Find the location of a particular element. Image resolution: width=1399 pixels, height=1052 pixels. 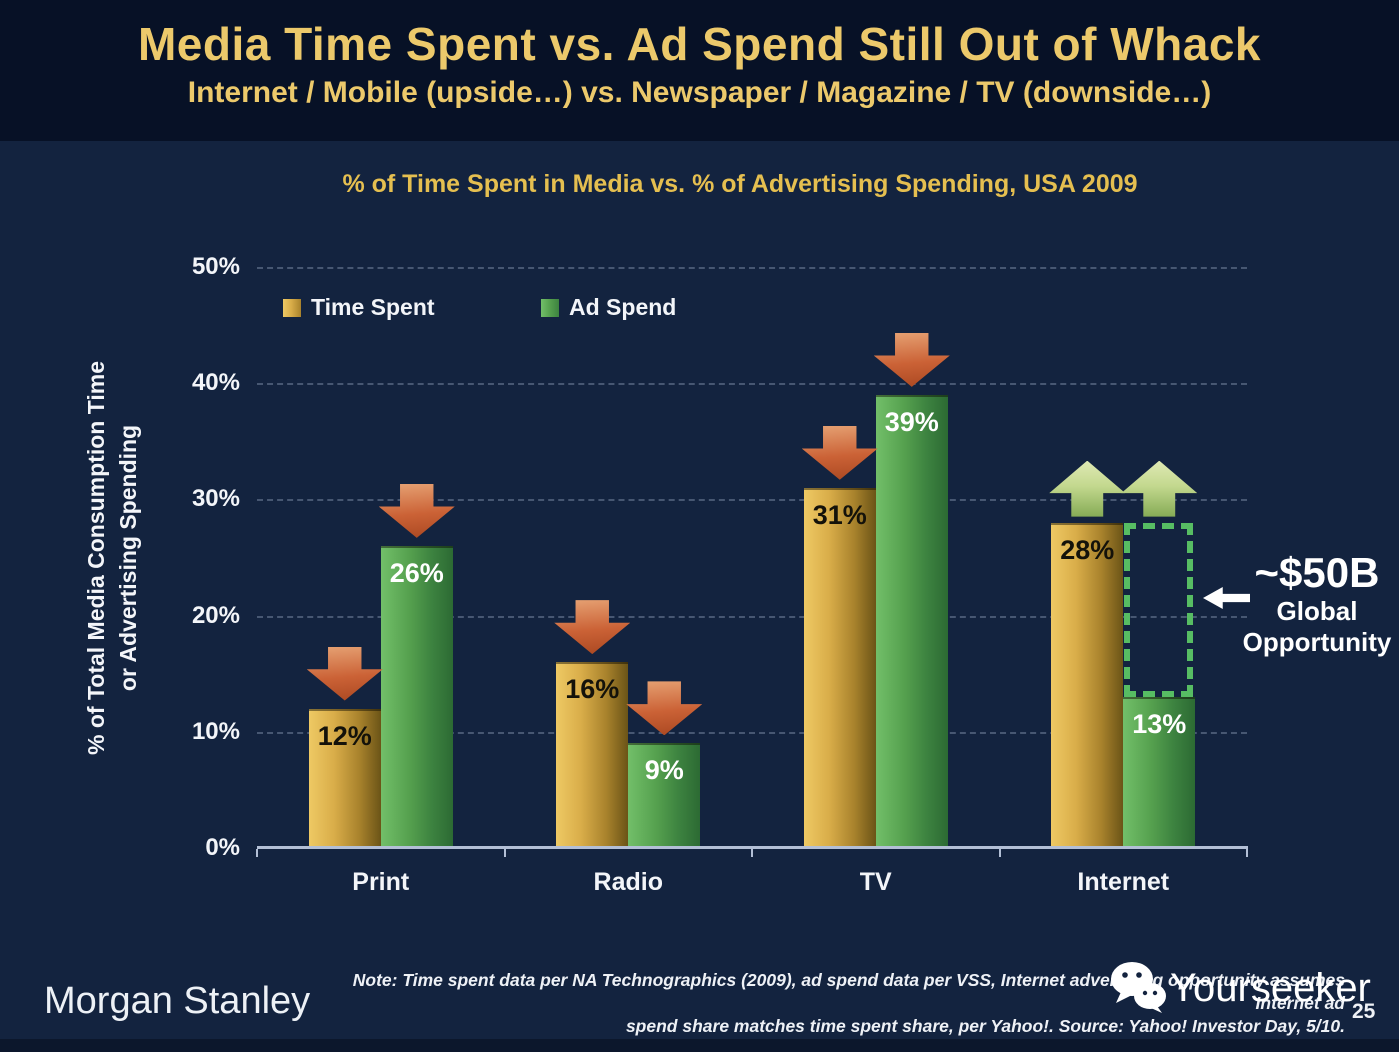

legend-item-ad-spend: Ad Spend is located at coordinates (608, 307).